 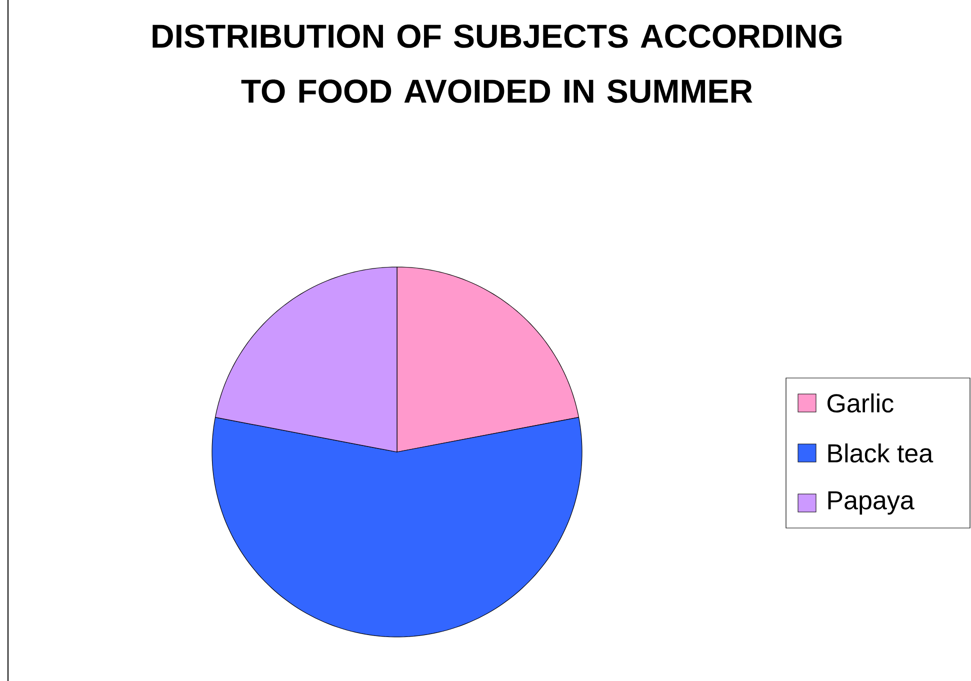 I want to click on legend-label: Black tea, so click(x=881, y=453).